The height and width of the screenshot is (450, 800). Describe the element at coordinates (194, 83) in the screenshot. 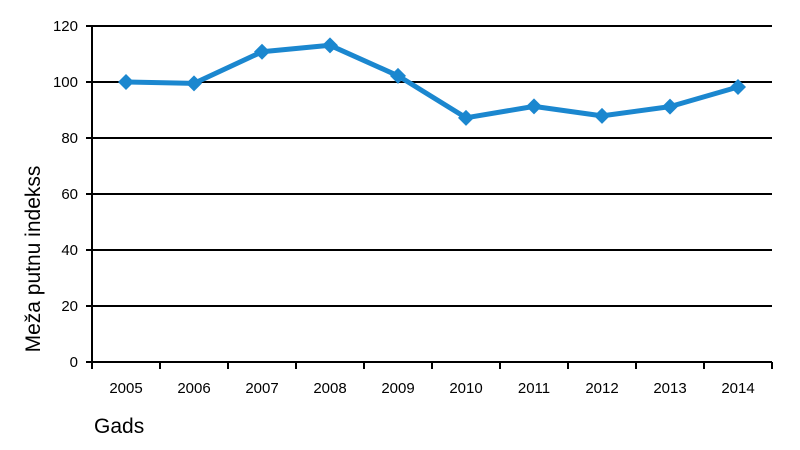

I see `data-point-2006` at that location.